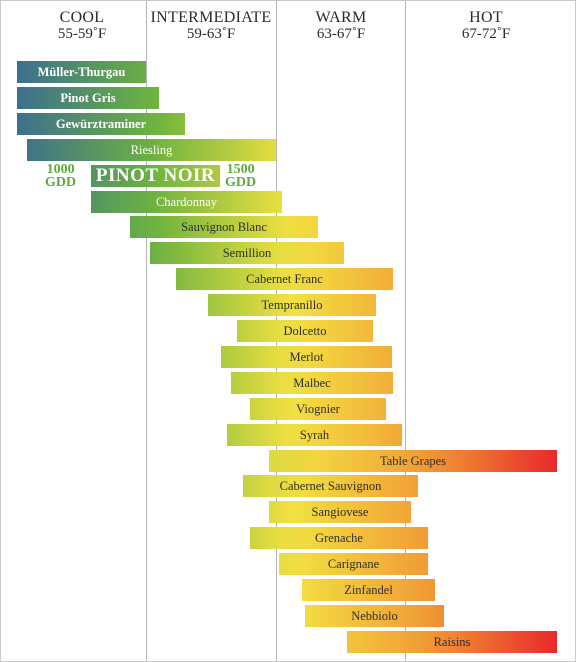 The width and height of the screenshot is (576, 662). I want to click on bar-malbec: Malbec, so click(312, 383).